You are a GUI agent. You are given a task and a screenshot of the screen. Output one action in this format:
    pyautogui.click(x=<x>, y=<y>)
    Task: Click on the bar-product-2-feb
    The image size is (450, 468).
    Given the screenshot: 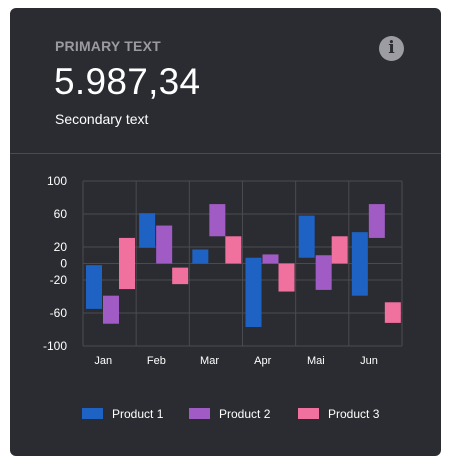 What is the action you would take?
    pyautogui.click(x=164, y=244)
    